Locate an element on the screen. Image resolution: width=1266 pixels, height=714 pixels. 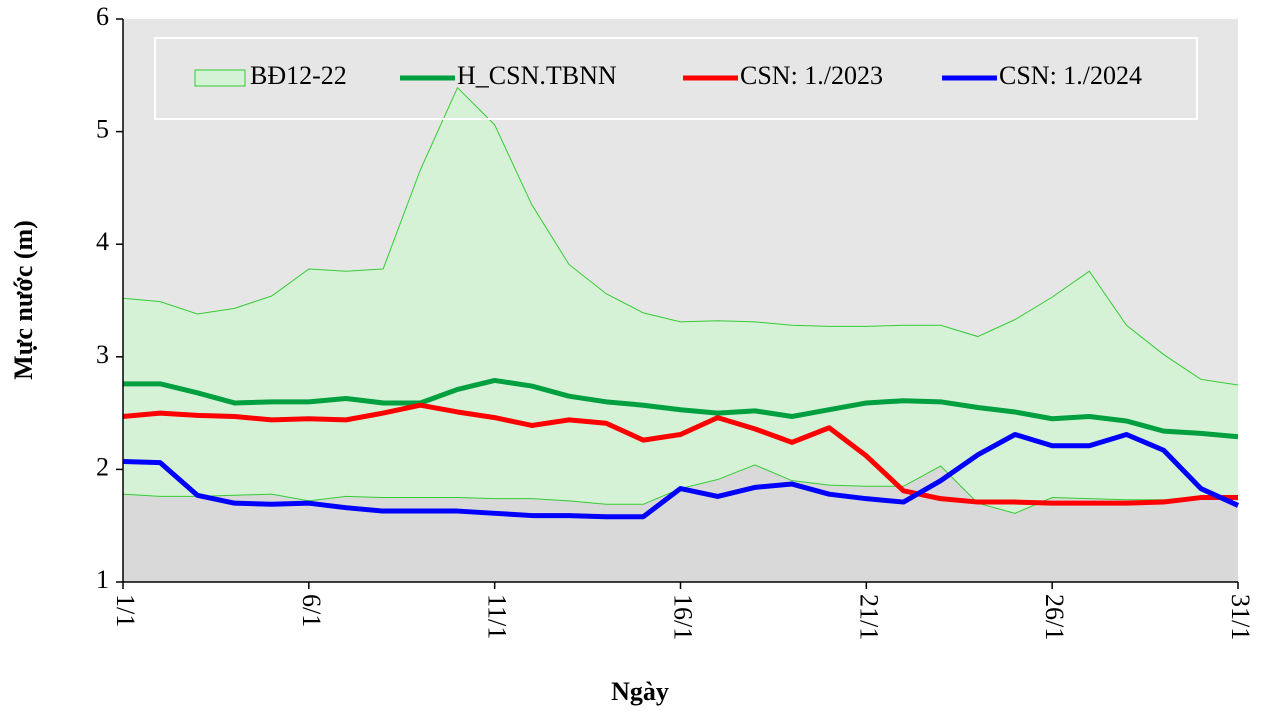
y-axis-title: Mực nước (m) is located at coordinates (23, 300).